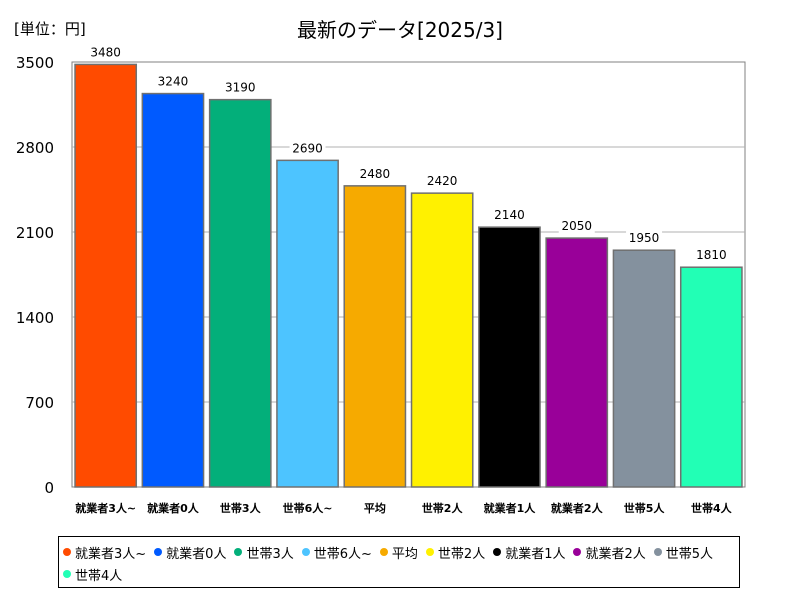  I want to click on x-tick-label: 世帯6人~, so click(308, 508).